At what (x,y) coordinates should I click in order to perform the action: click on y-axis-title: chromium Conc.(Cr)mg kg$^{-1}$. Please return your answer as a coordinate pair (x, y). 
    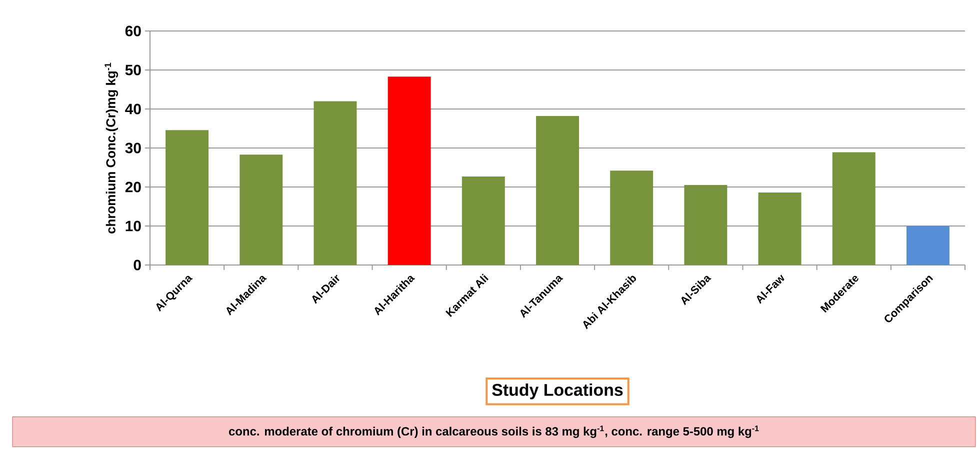
    Looking at the image, I should click on (111, 148).